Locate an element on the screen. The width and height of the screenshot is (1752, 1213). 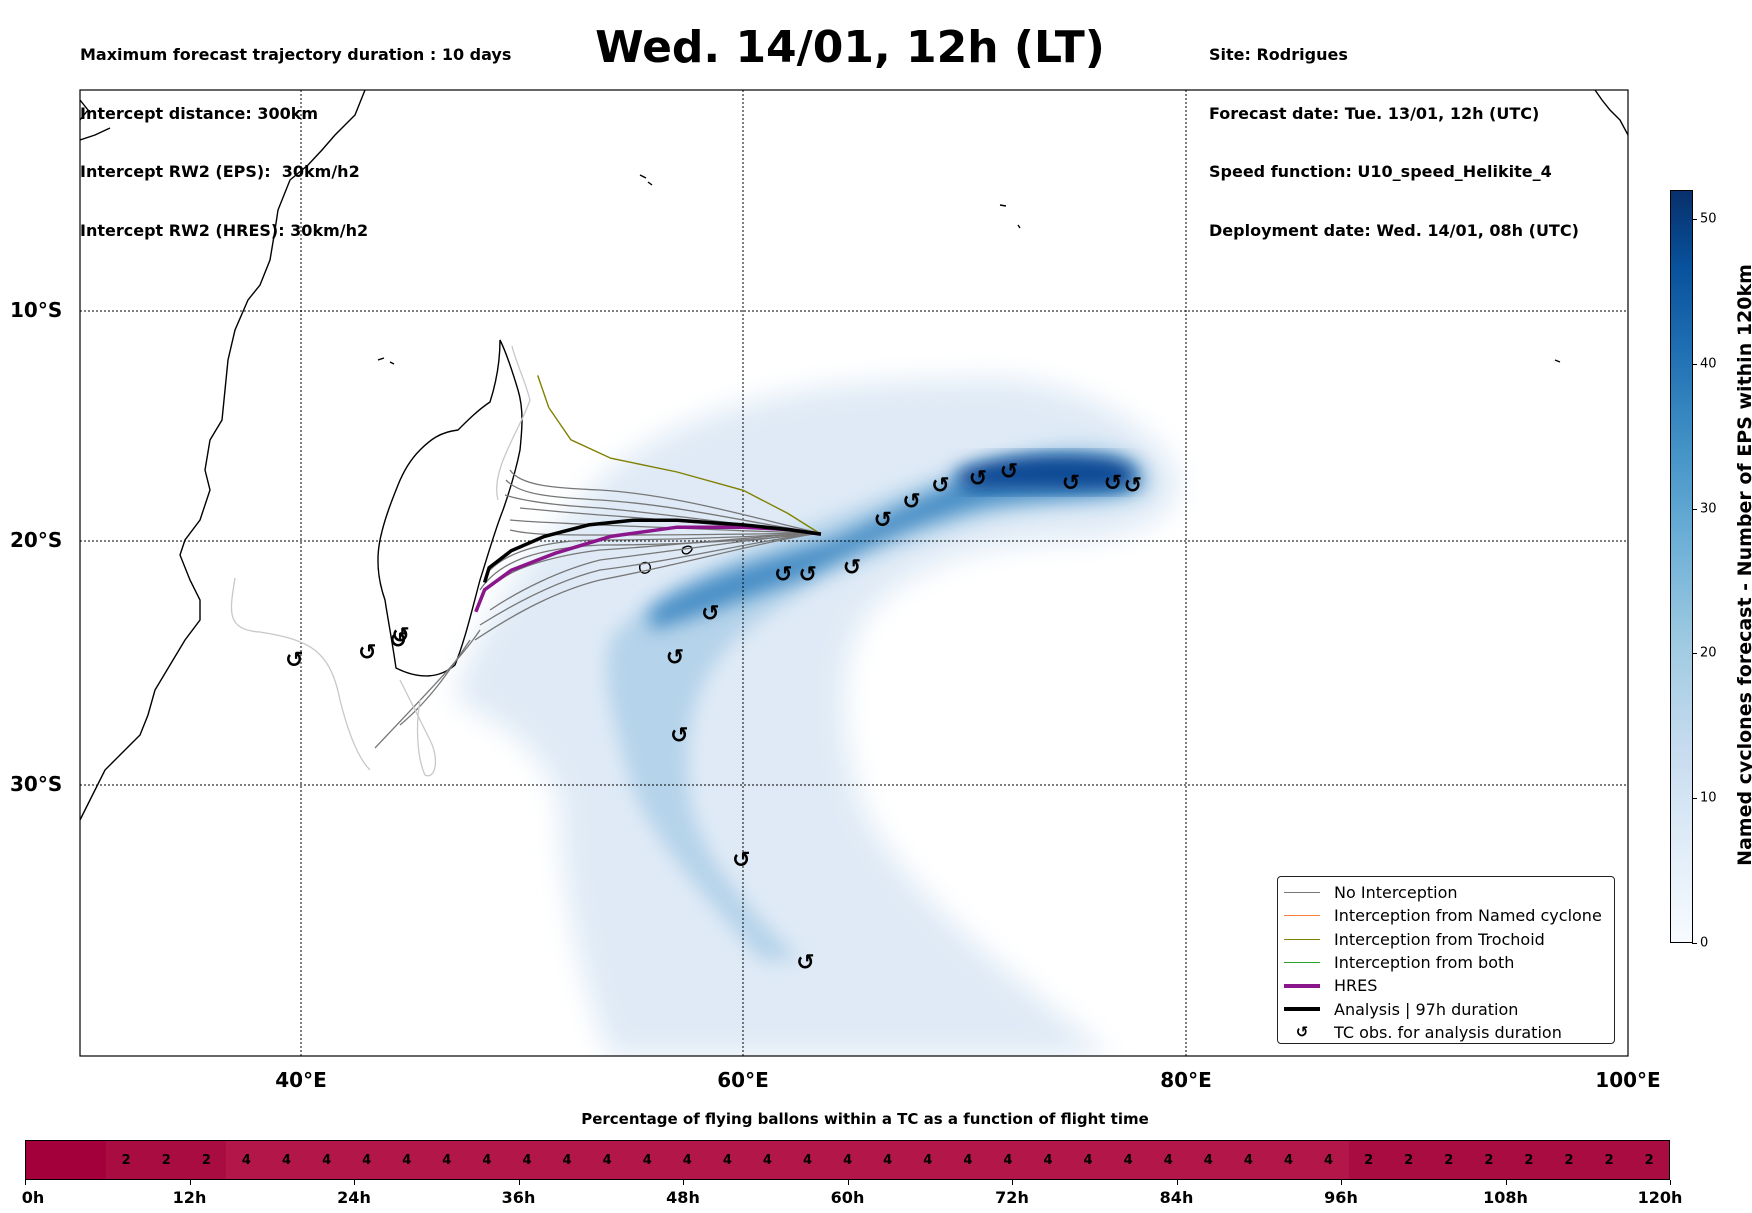
sri-lanka-coastline is located at coordinates (1611, 113).